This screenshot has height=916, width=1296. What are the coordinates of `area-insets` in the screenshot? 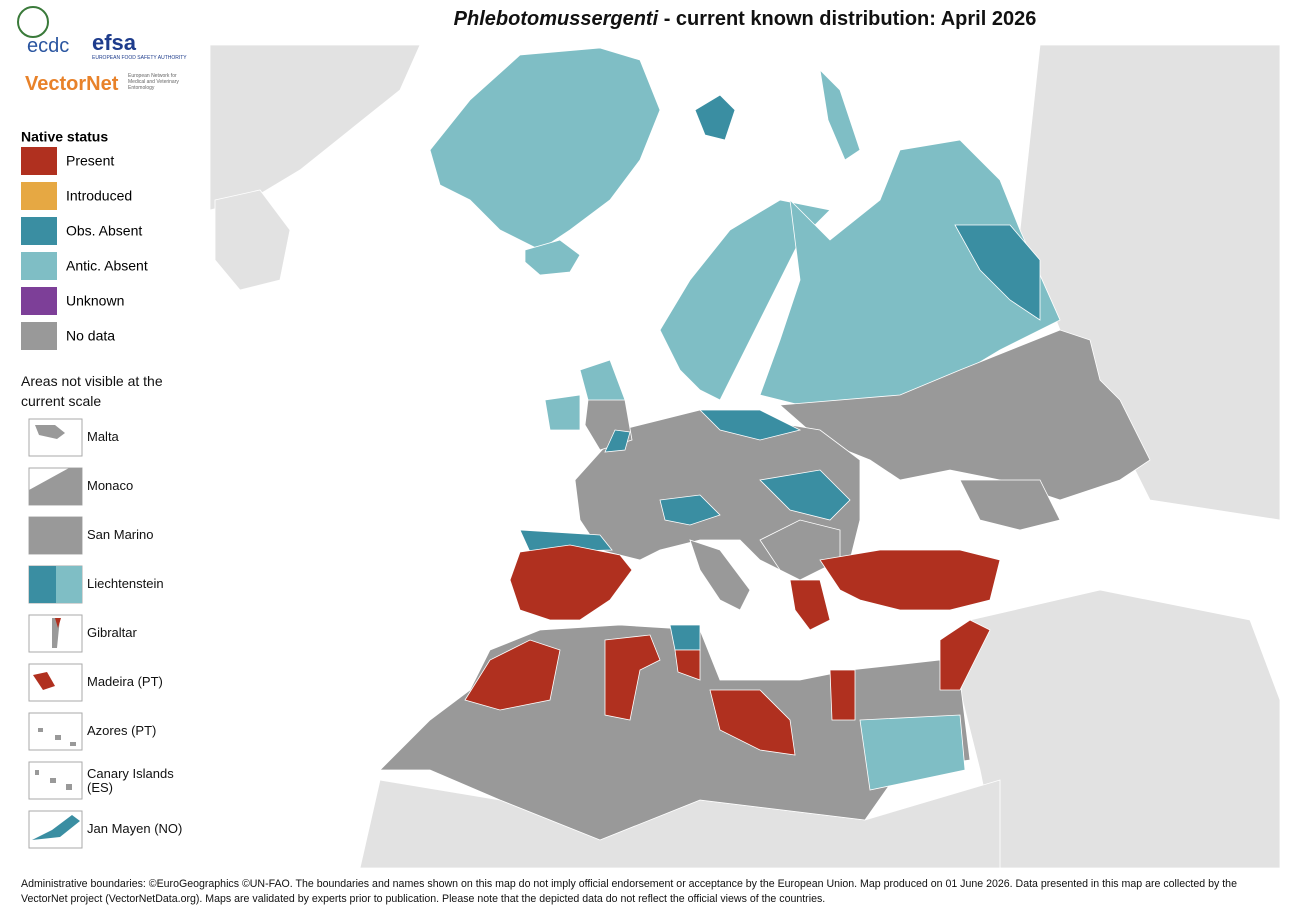 It's located at (55, 633).